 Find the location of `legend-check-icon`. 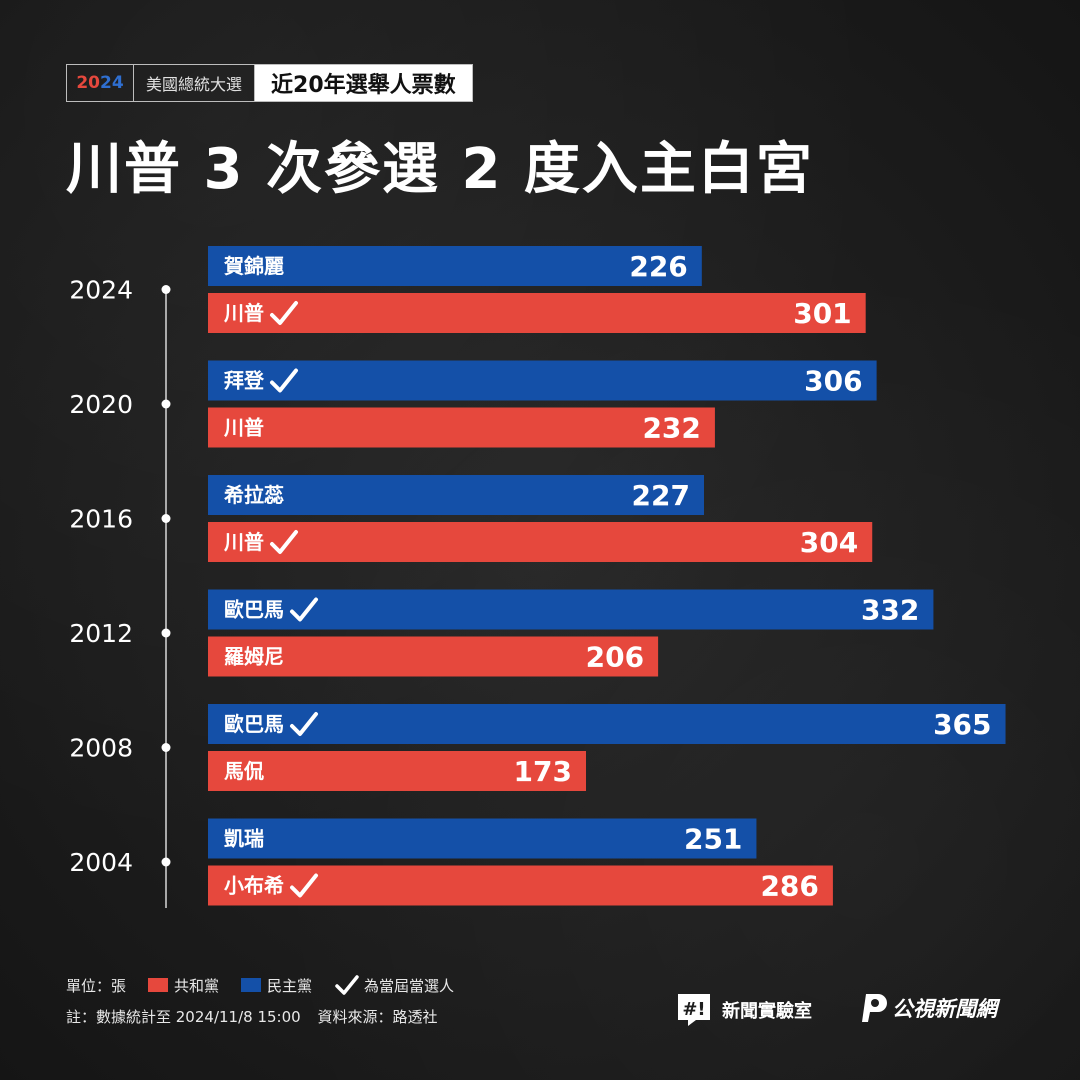

legend-check-icon is located at coordinates (347, 985).